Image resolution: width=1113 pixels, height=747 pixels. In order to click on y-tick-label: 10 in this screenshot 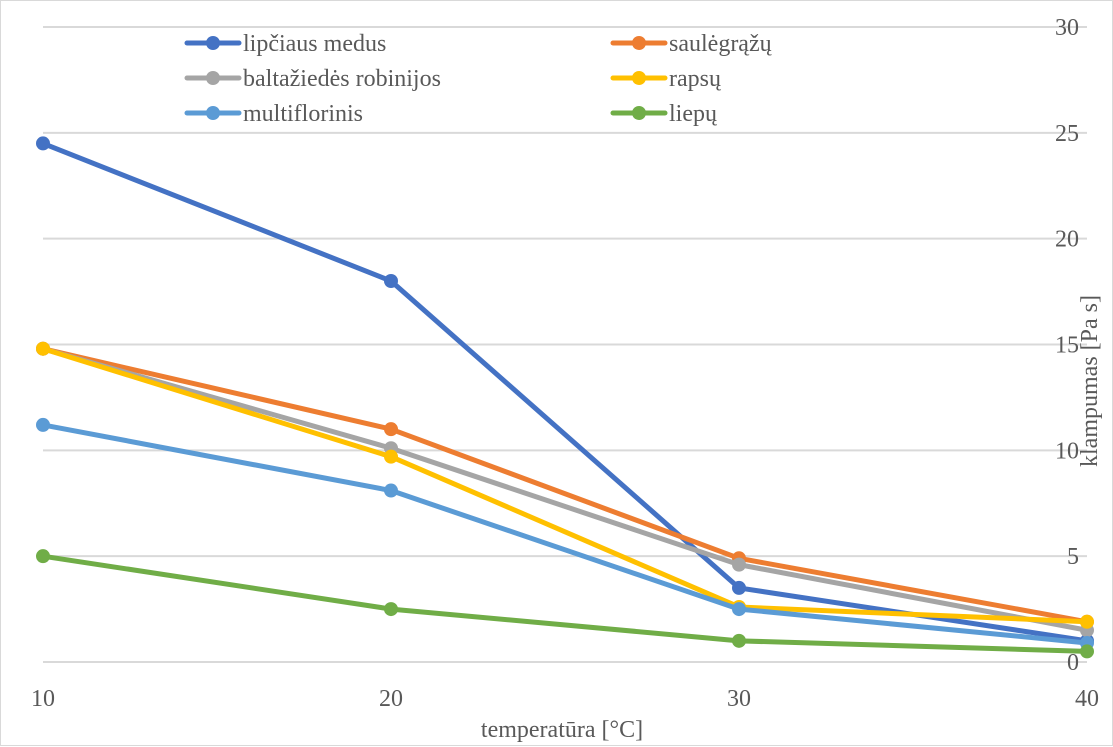, I will do `click(1067, 451)`.